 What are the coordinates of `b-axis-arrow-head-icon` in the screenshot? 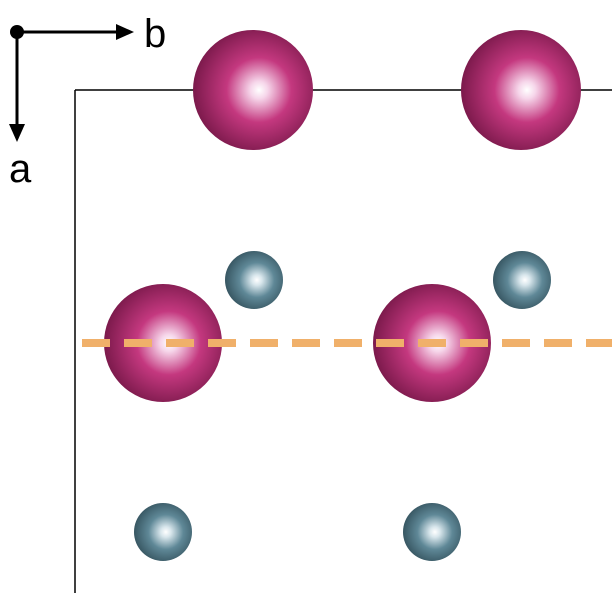 It's located at (125, 32).